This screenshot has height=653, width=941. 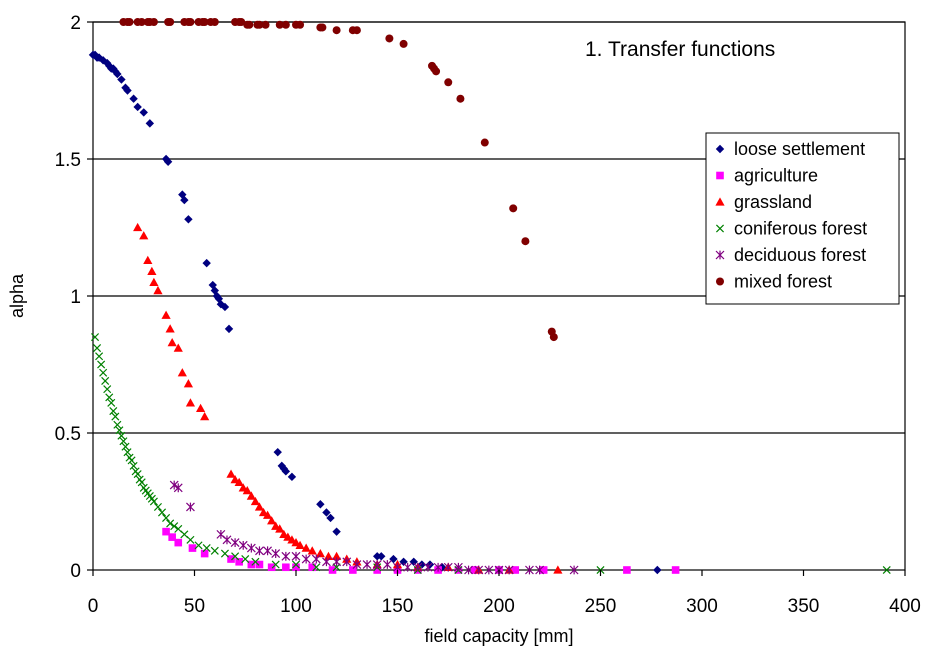 What do you see at coordinates (93, 606) in the screenshot?
I see `x-tick-label: 0` at bounding box center [93, 606].